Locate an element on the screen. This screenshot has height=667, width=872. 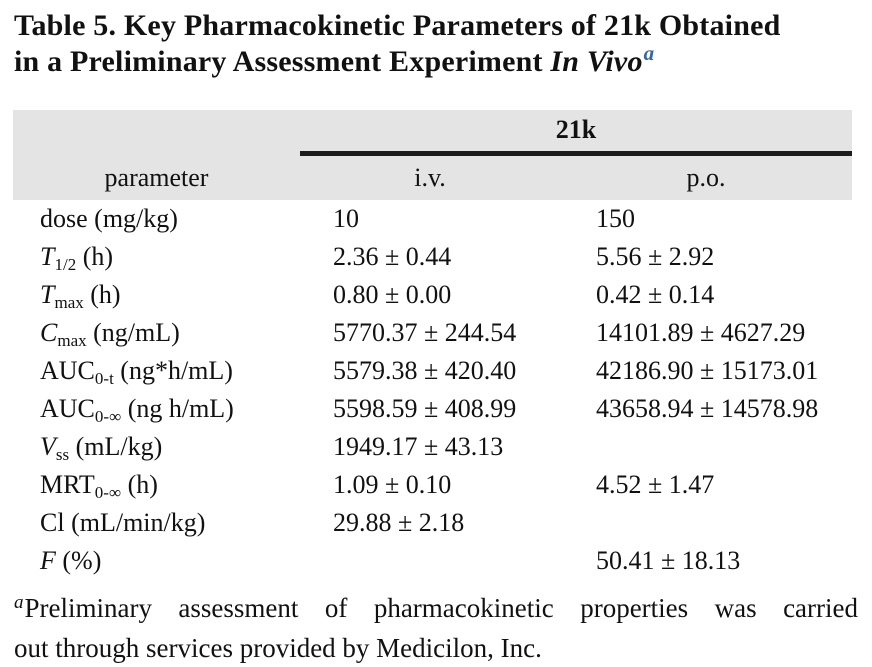
footnote-marker: a is located at coordinates (19, 602).